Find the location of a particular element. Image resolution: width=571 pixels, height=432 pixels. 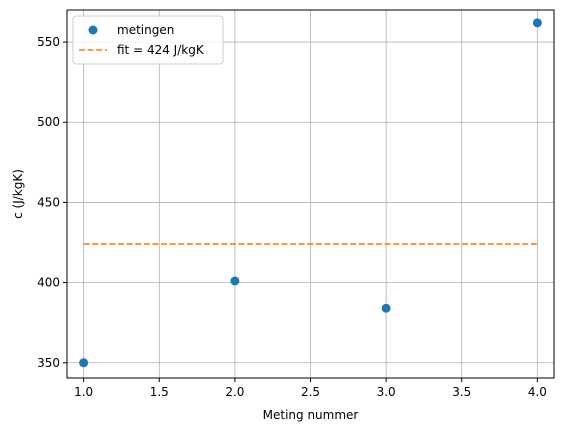

x-tick-label: 1.0 is located at coordinates (83, 392).